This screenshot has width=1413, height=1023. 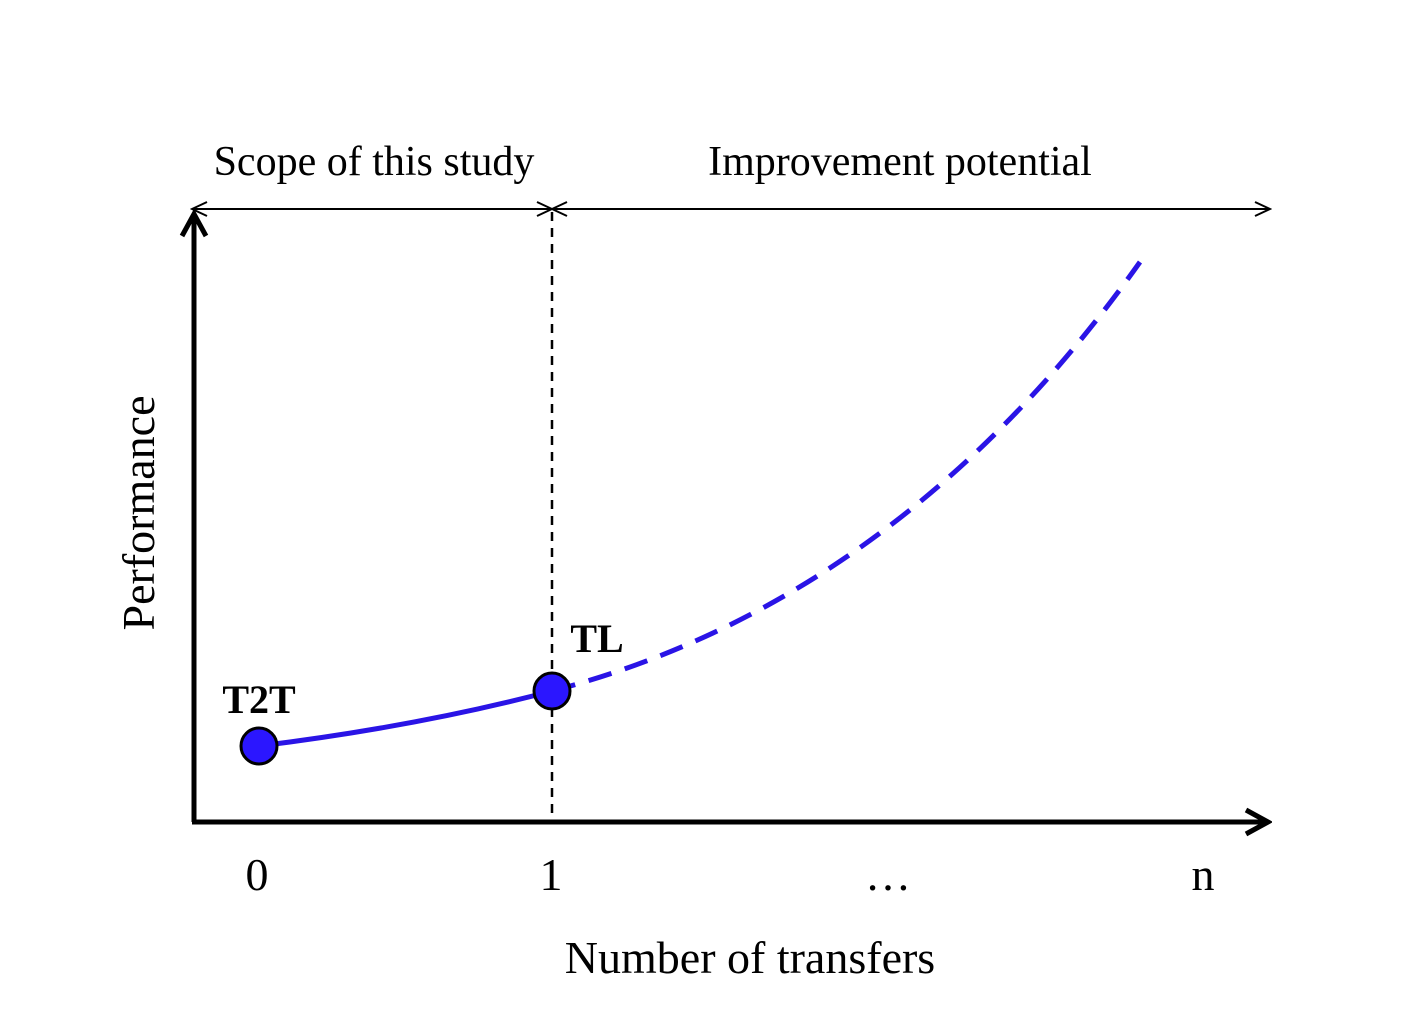 What do you see at coordinates (551, 874) in the screenshot?
I see `x-tick-label-1: 1` at bounding box center [551, 874].